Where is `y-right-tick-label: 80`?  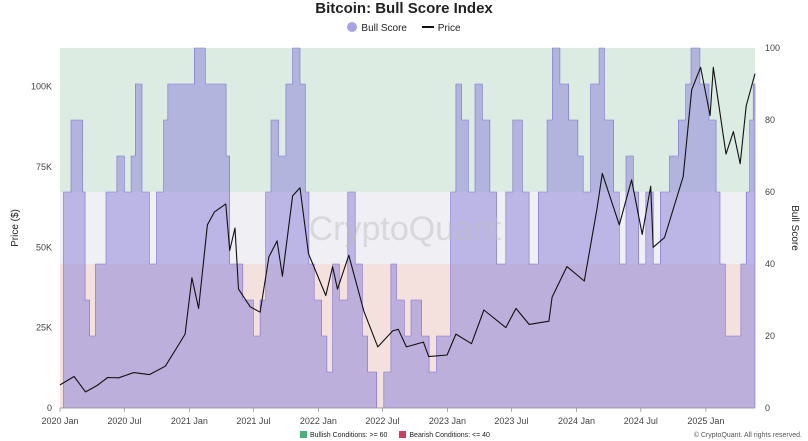
y-right-tick-label: 80 is located at coordinates (770, 120).